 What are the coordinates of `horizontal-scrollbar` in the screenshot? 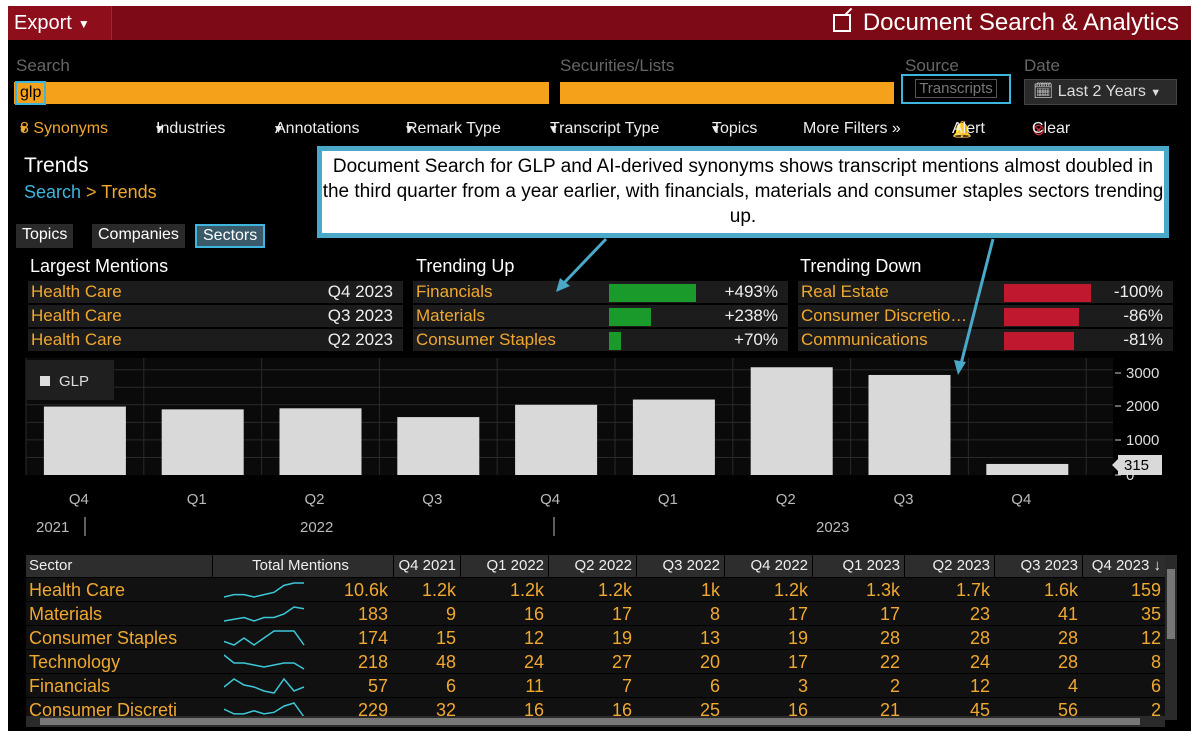 It's located at (595, 721).